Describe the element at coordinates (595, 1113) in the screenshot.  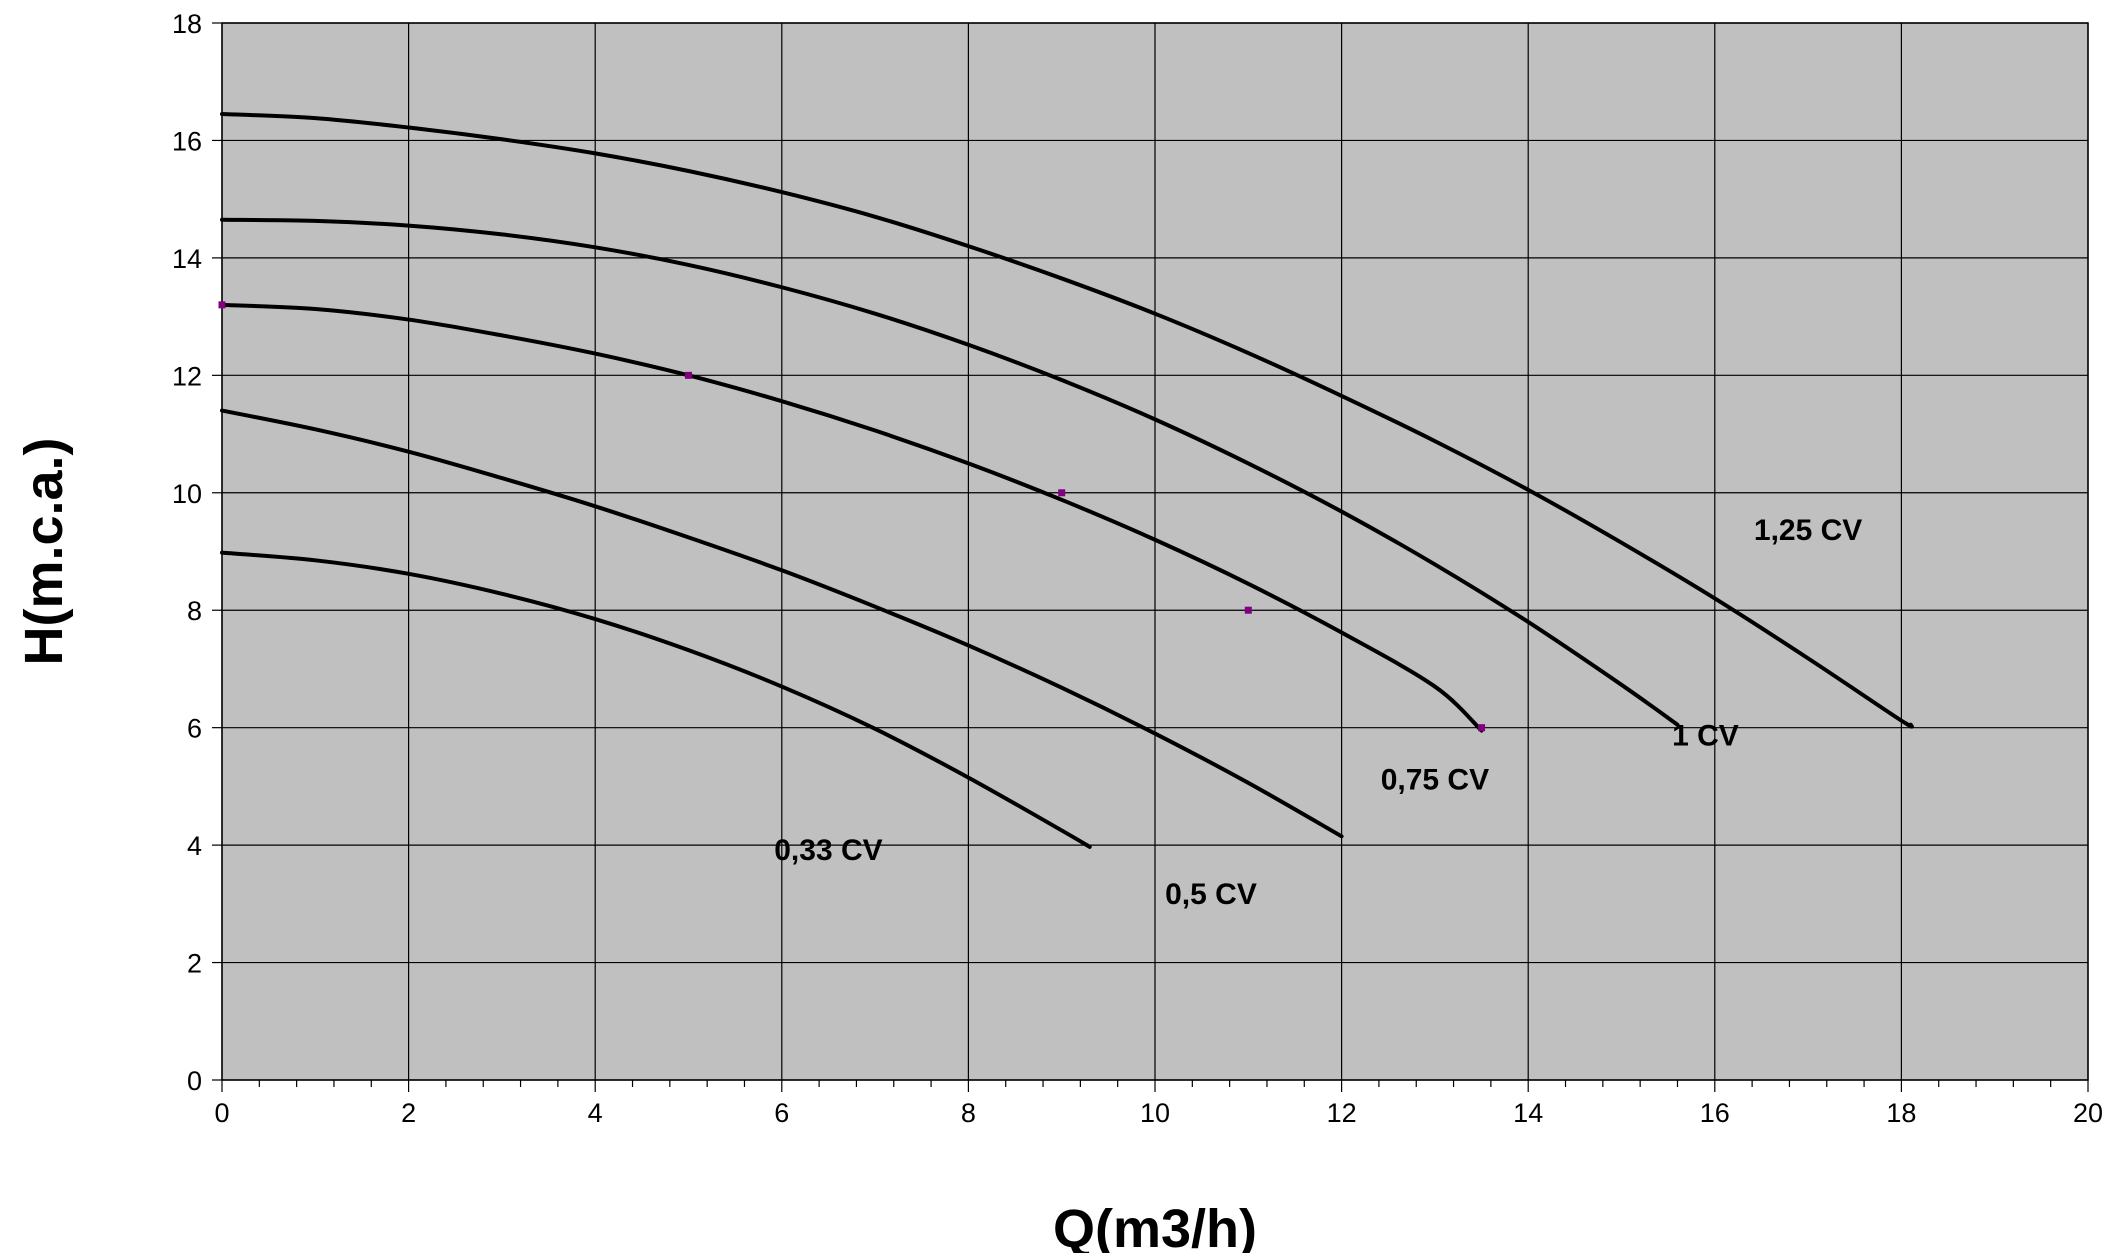
I see `x-tick-label-4: 4` at that location.